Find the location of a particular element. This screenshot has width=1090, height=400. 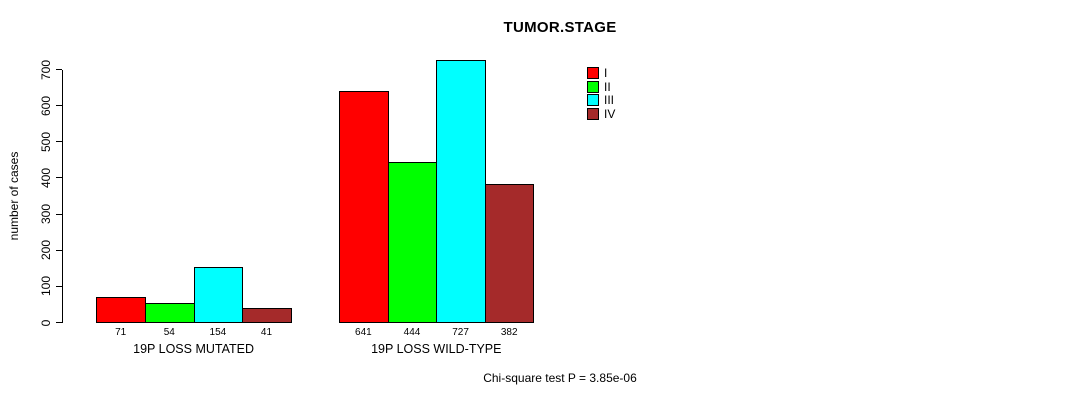

legend-label: II is located at coordinates (607, 86).